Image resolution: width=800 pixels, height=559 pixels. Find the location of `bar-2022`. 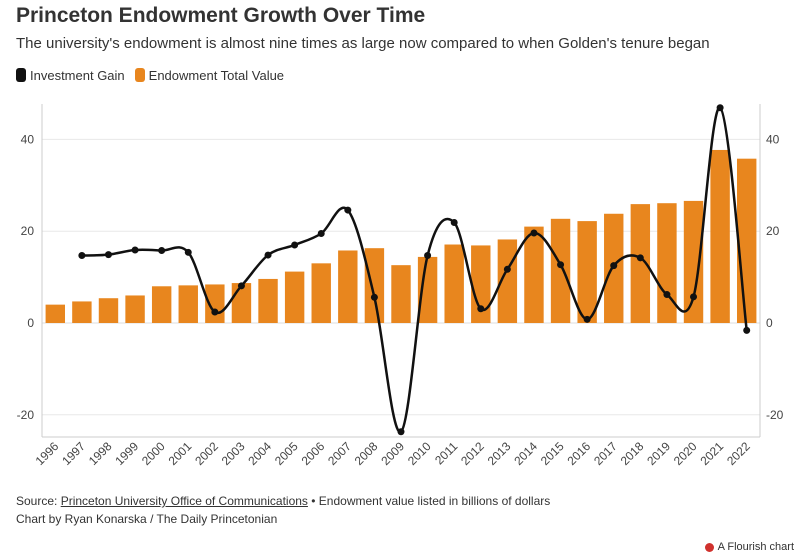

bar-2022 is located at coordinates (746, 240).